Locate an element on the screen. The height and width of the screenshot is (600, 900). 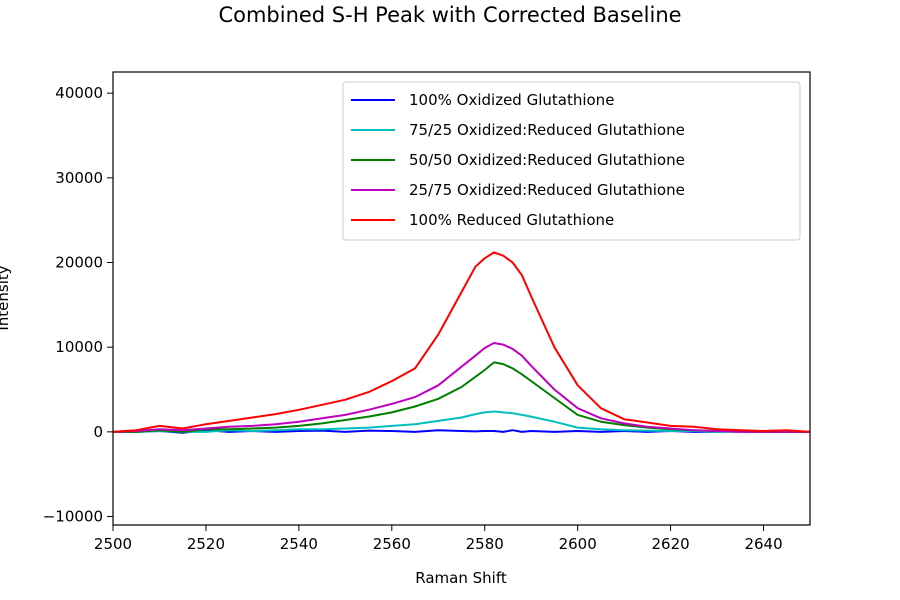
y-tick-label: −10000 is located at coordinates (73, 517).